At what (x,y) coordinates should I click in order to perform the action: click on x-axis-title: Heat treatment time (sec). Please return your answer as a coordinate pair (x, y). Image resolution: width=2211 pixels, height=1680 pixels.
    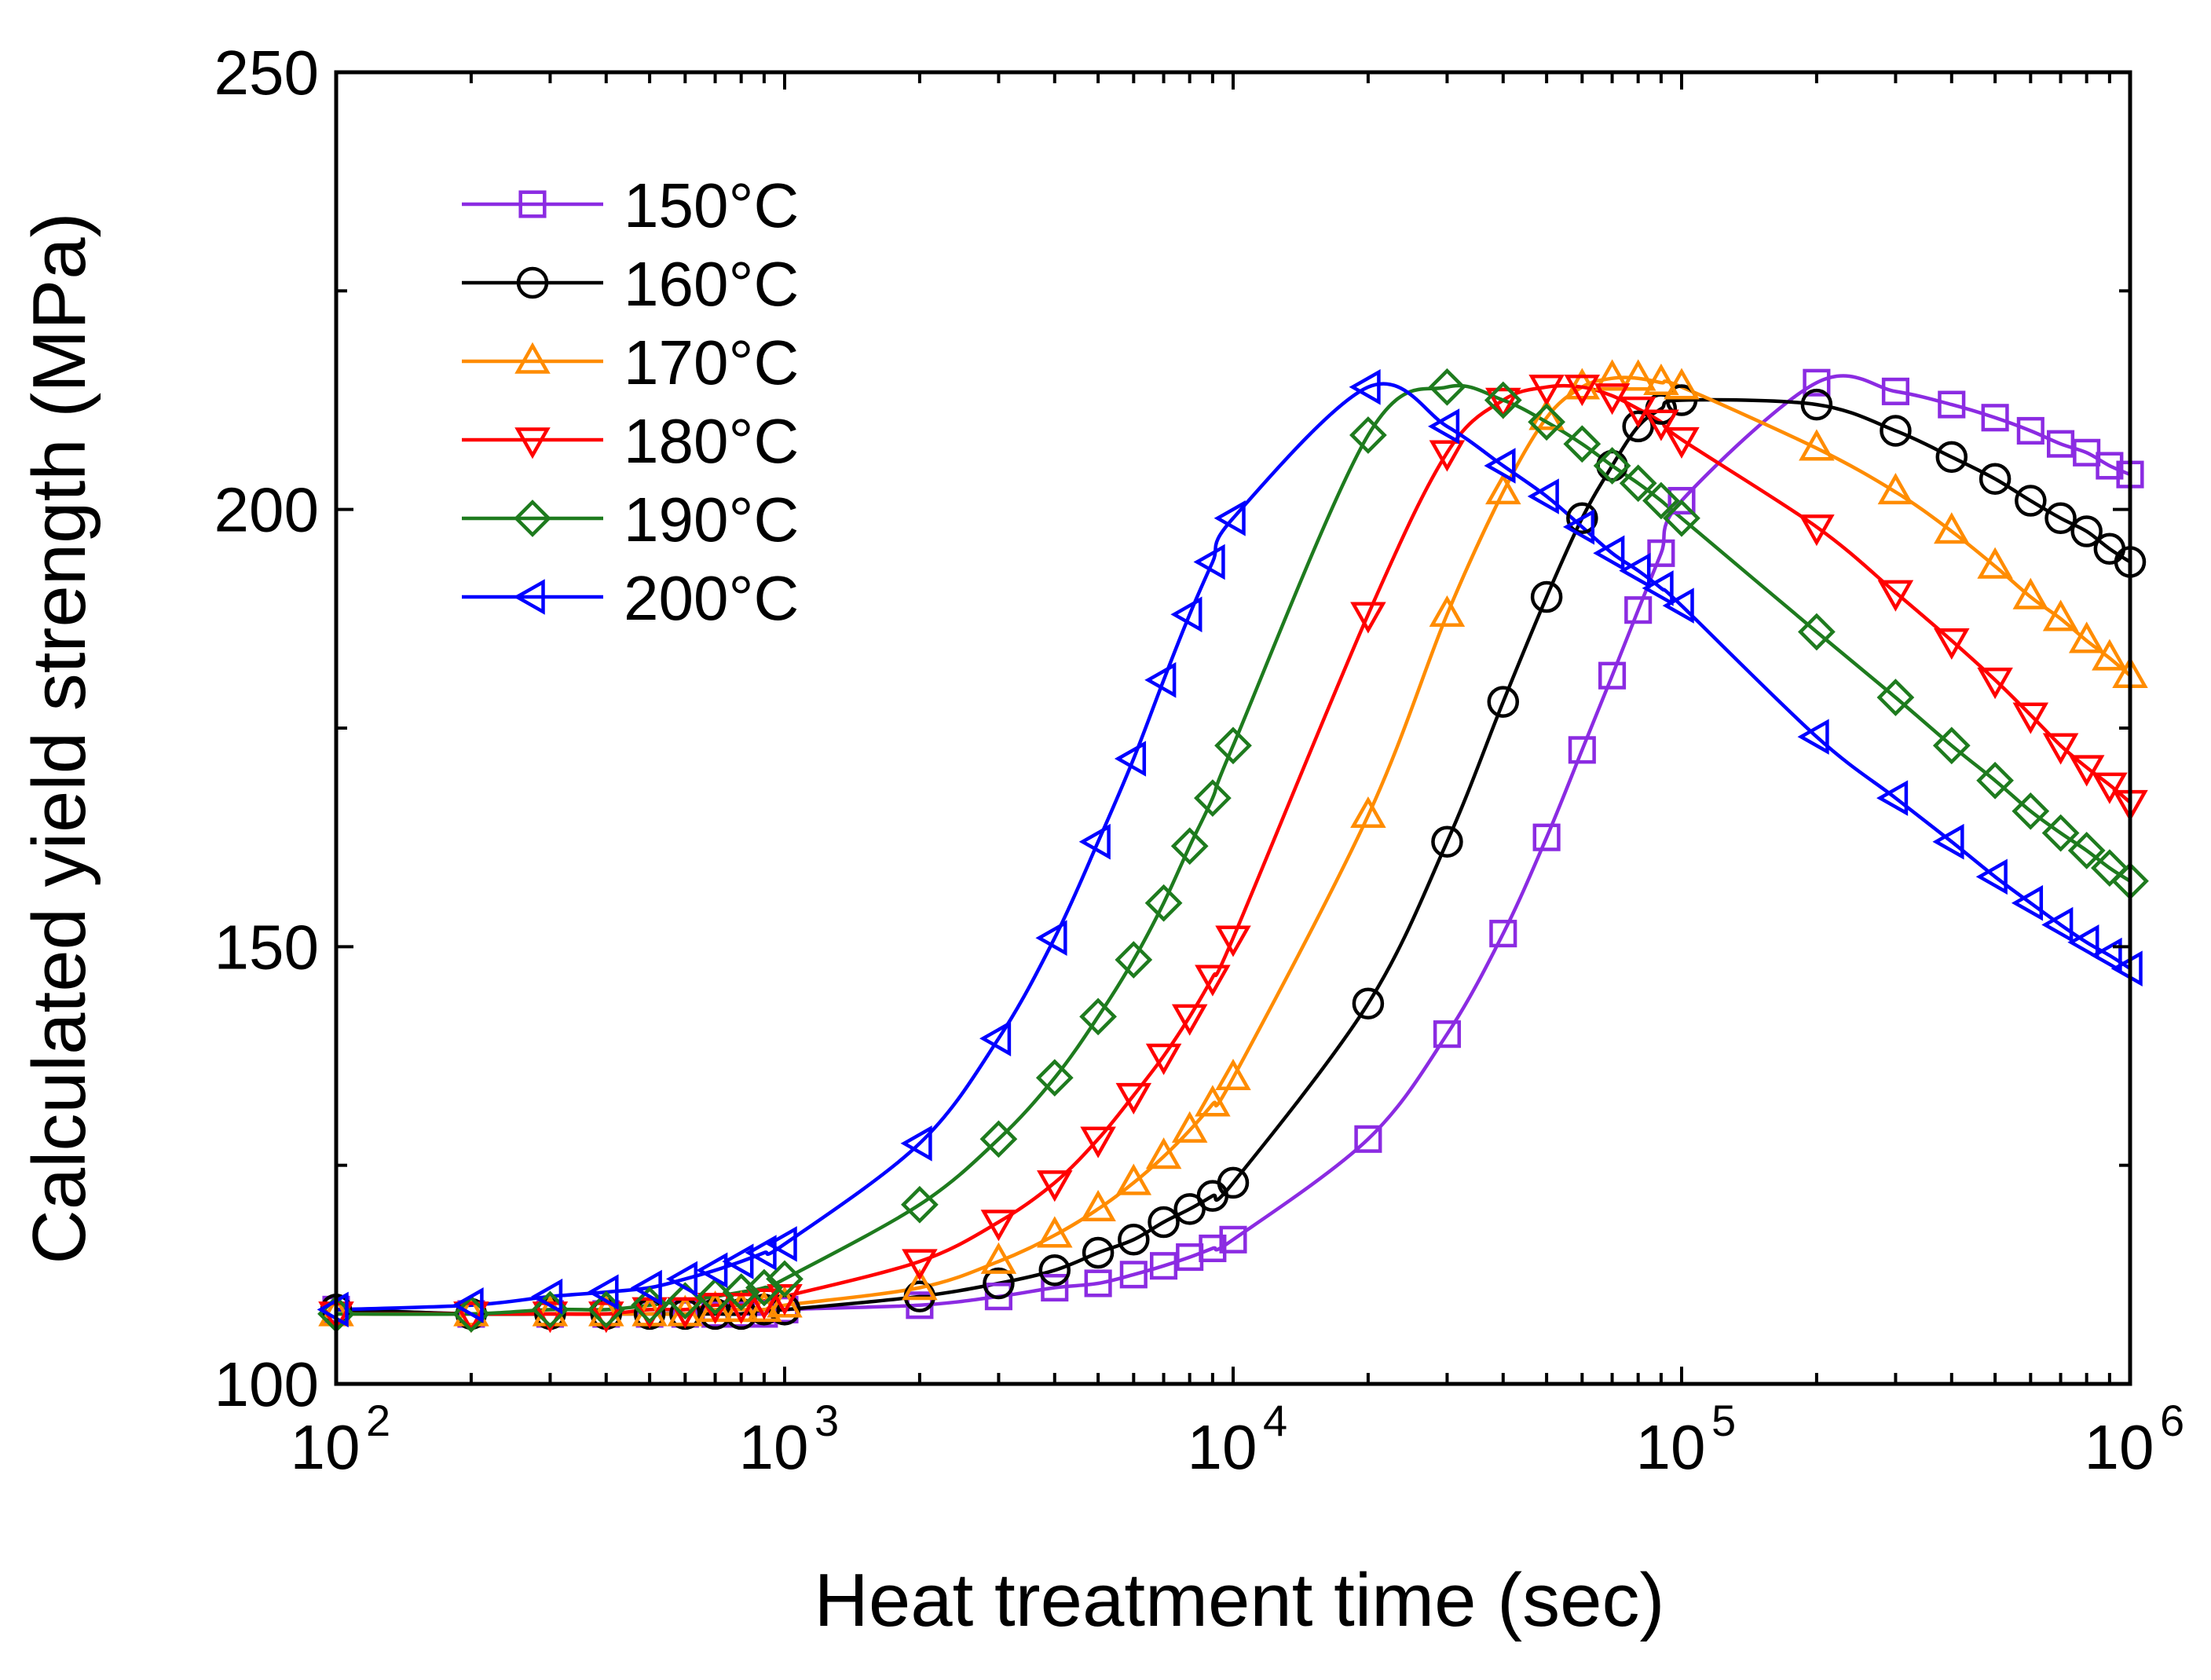
    Looking at the image, I should click on (1239, 1600).